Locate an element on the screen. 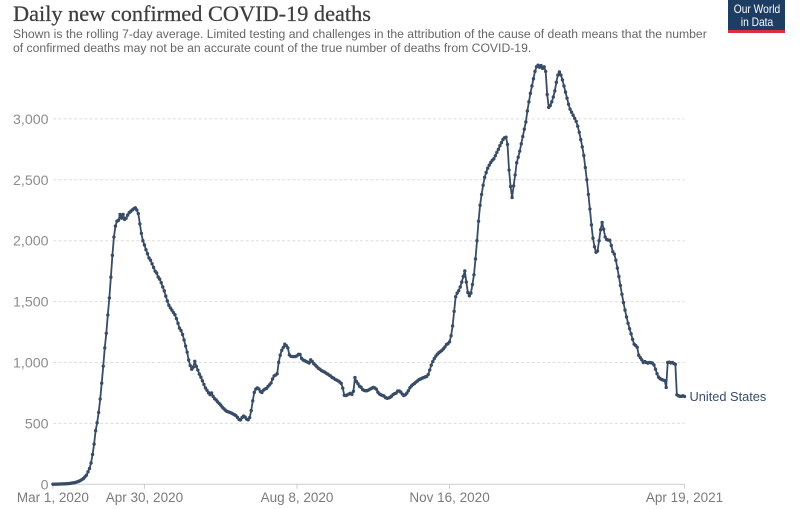 This screenshot has width=800, height=509. svg-text: Nov 16, 2020 is located at coordinates (449, 497).